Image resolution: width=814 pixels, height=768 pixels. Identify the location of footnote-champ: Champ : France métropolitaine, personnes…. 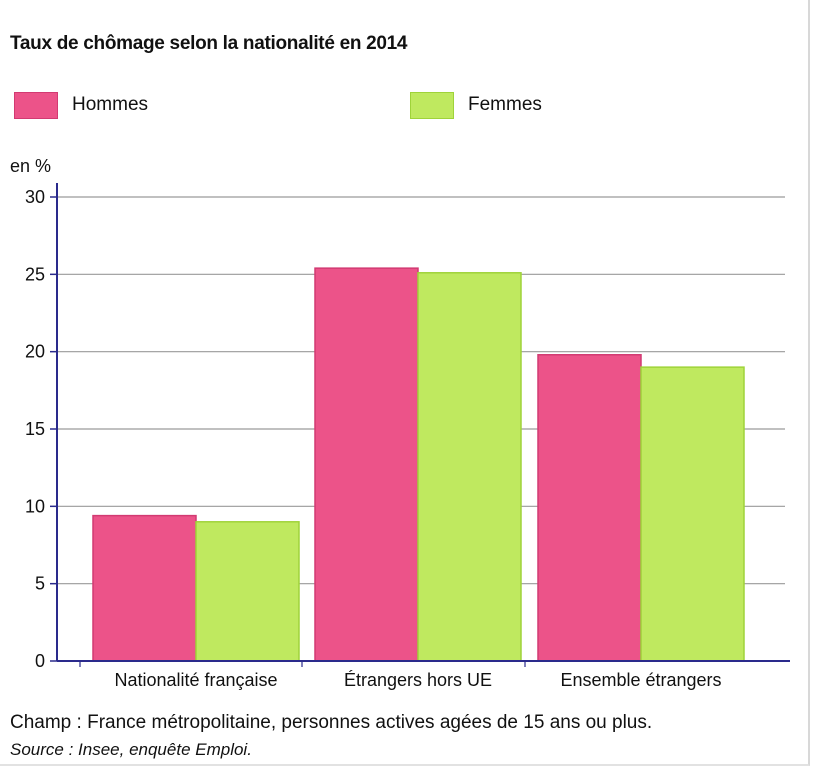
(331, 722).